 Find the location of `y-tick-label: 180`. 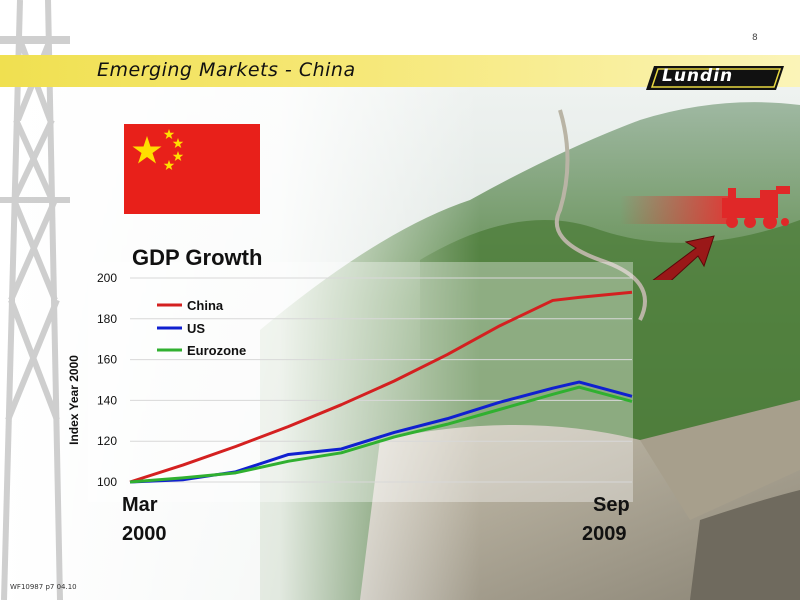

y-tick-label: 180 is located at coordinates (107, 319).